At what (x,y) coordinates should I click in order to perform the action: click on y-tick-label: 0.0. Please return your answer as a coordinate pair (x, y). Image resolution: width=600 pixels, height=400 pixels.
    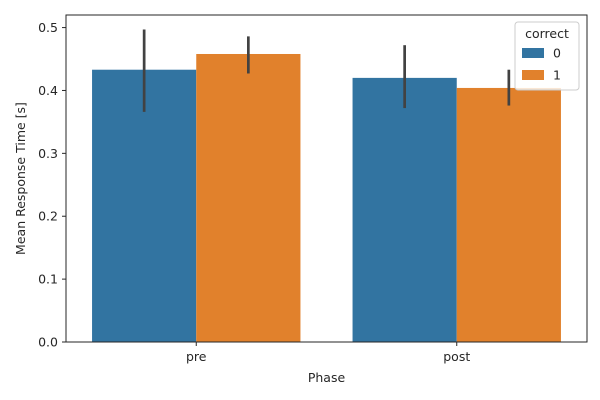
    Looking at the image, I should click on (48, 342).